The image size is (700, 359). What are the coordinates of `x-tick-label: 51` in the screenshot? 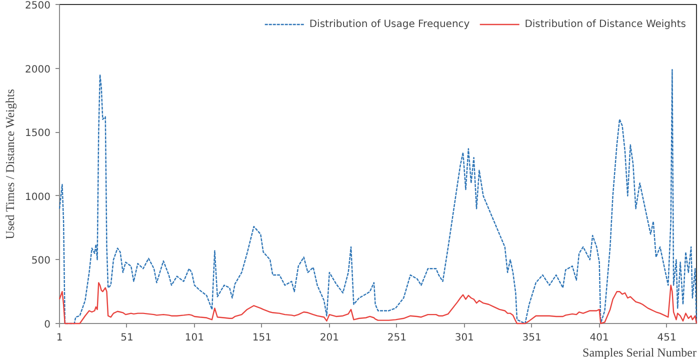 It's located at (127, 338).